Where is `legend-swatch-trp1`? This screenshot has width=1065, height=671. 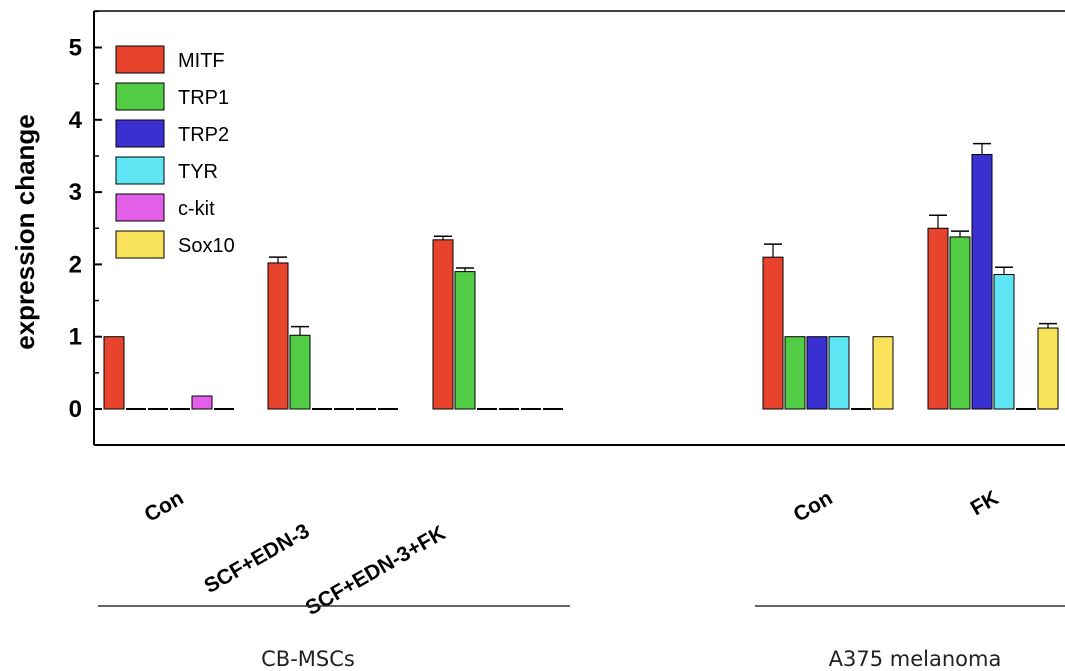
legend-swatch-trp1 is located at coordinates (140, 96).